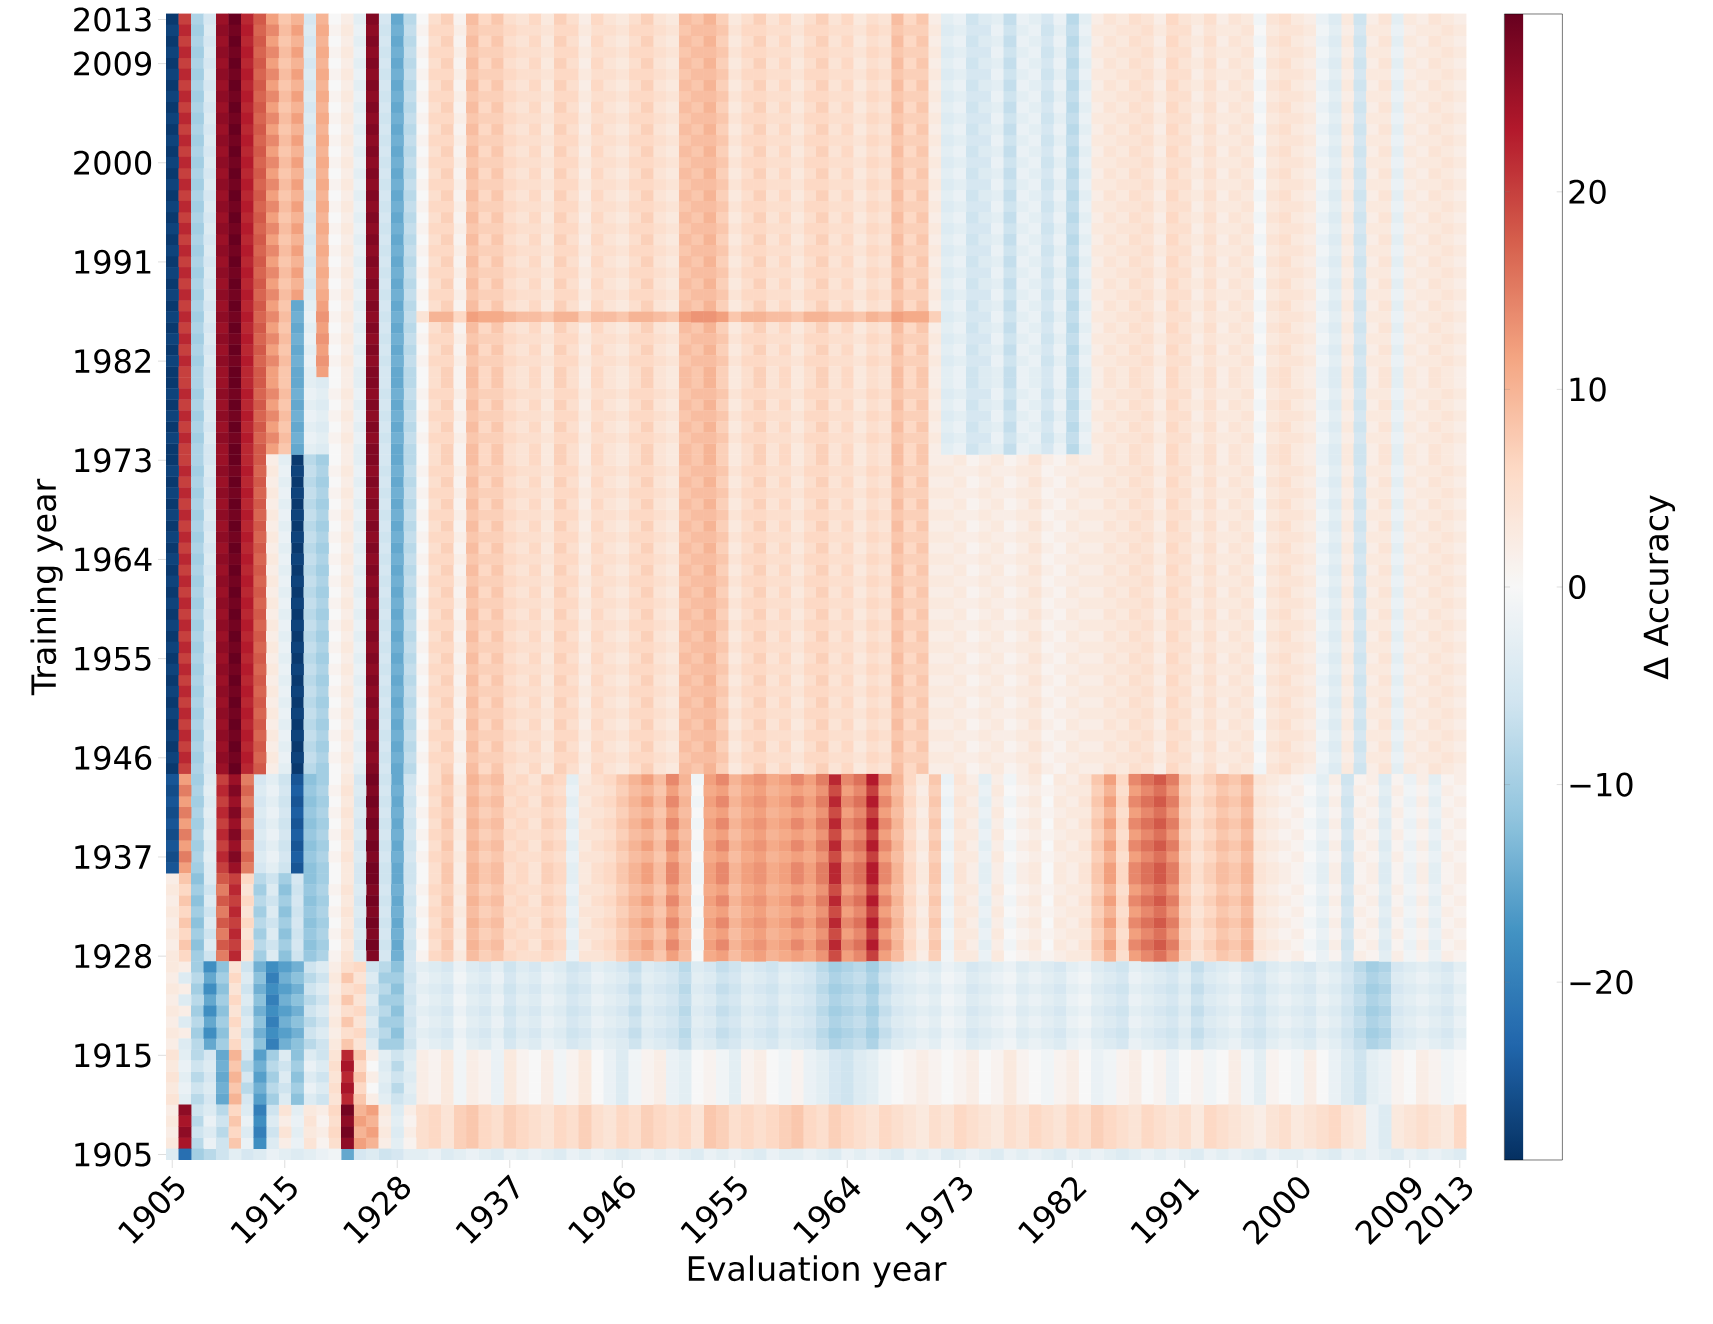 Image resolution: width=1713 pixels, height=1324 pixels. What do you see at coordinates (1587, 191) in the screenshot?
I see `color-bar-label: 20` at bounding box center [1587, 191].